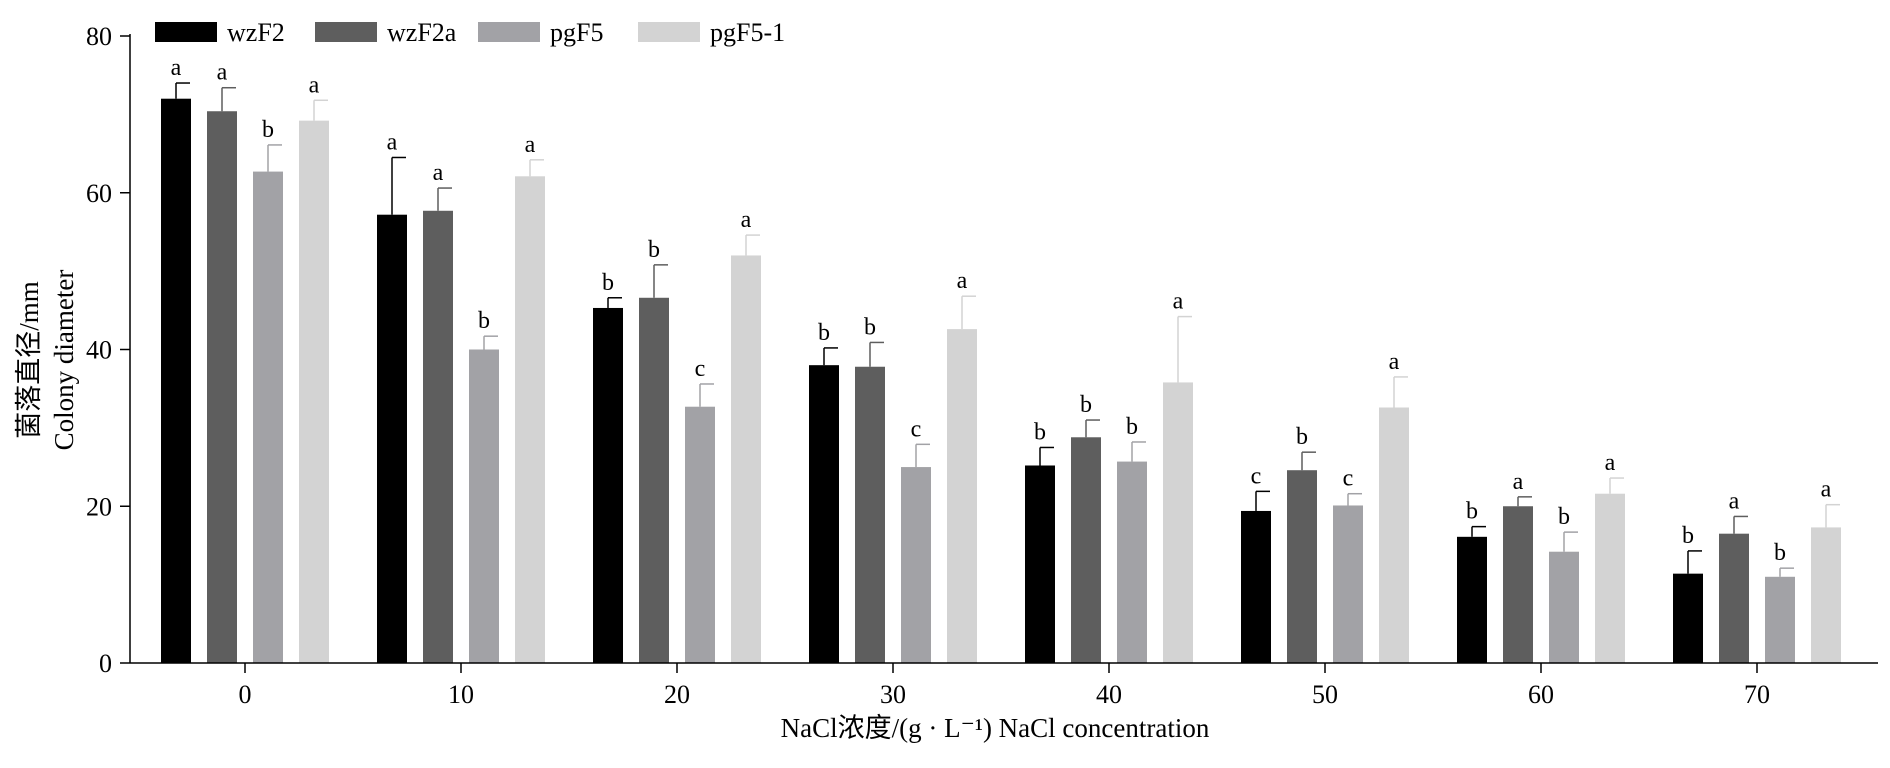 The image size is (1890, 768). What do you see at coordinates (256, 32) in the screenshot?
I see `legend-label-wzF2: wzF2` at bounding box center [256, 32].